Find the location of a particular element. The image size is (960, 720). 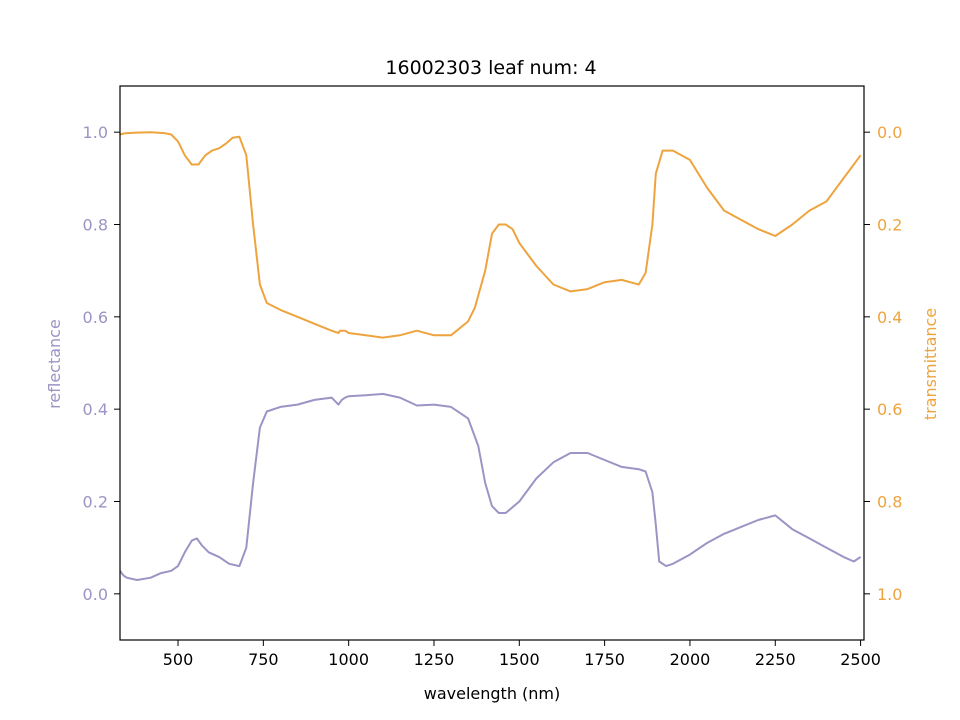

y-right-tick-label: 1.0 is located at coordinates (889, 594).